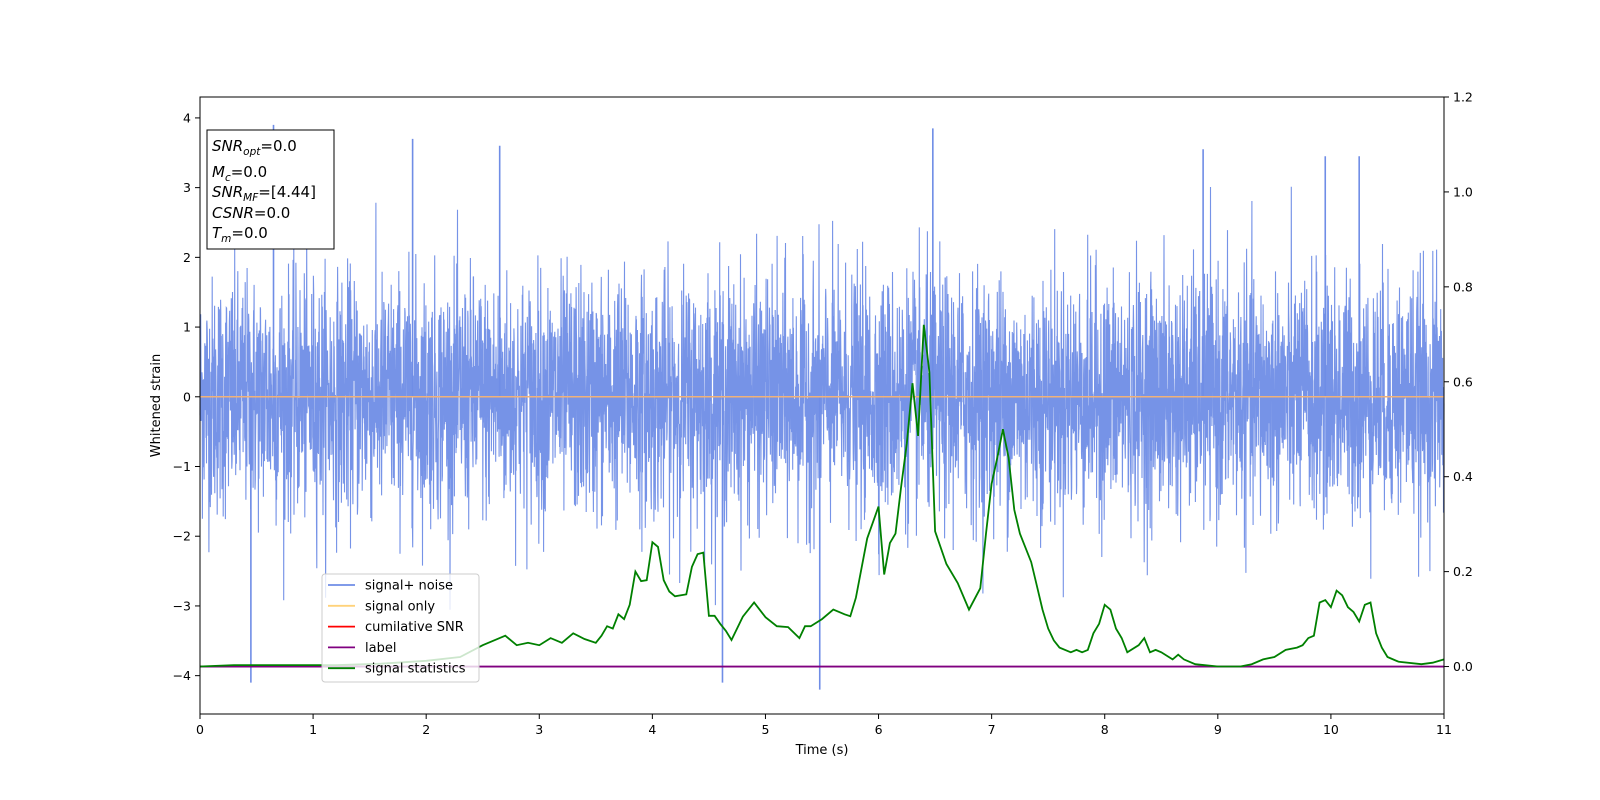  I want to click on annotation-line: SNRMF=[4.44], so click(264, 193).